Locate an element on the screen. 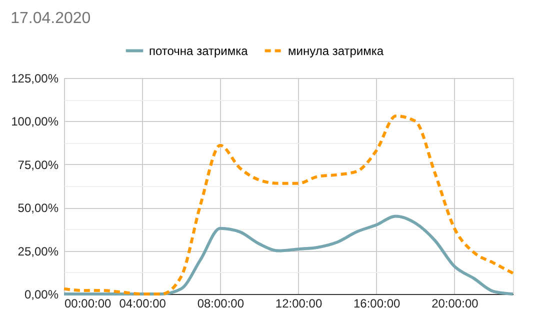  x-tick-label: 04:00:00 is located at coordinates (142, 303).